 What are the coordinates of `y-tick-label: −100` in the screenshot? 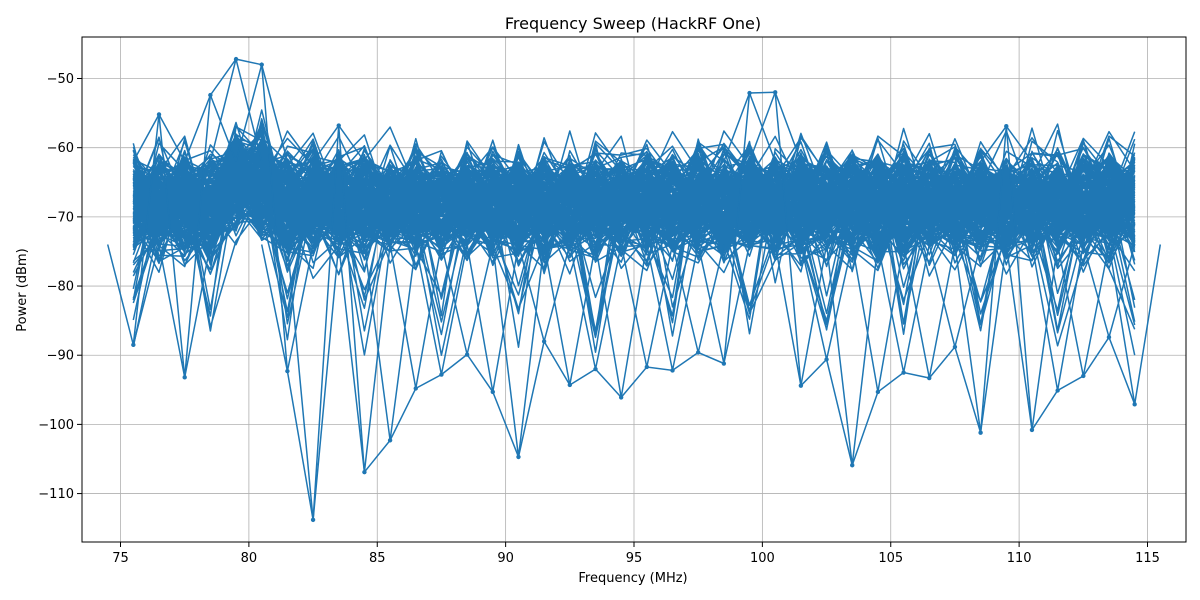 It's located at (56, 425).